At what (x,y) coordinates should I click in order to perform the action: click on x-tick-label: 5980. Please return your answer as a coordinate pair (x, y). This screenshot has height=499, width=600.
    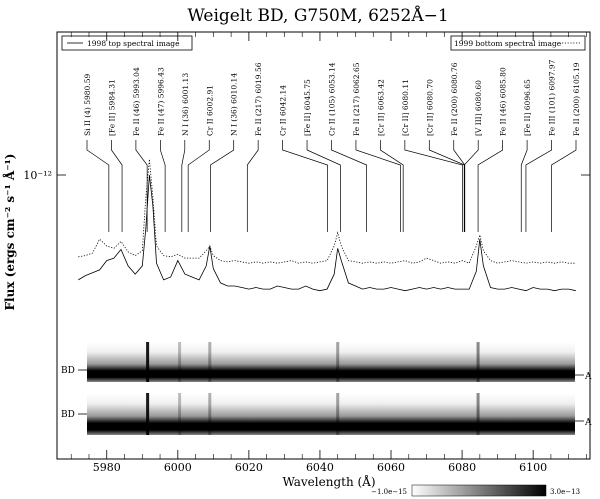
    Looking at the image, I should click on (107, 467).